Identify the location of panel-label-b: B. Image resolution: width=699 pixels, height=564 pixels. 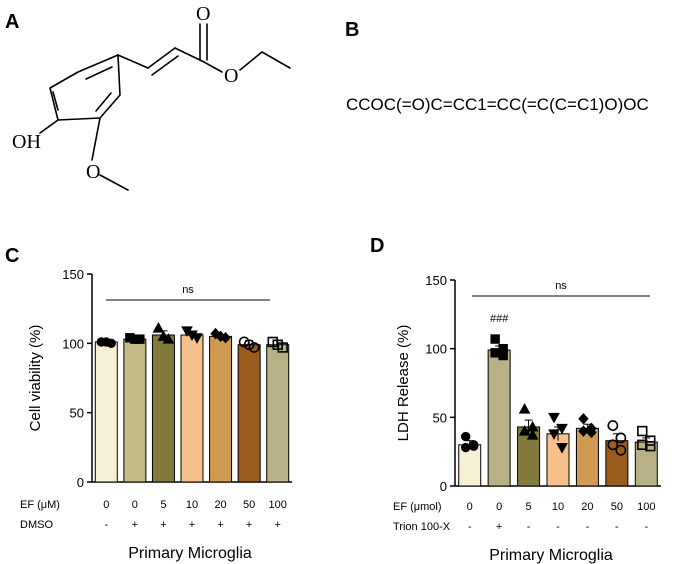
(352, 30).